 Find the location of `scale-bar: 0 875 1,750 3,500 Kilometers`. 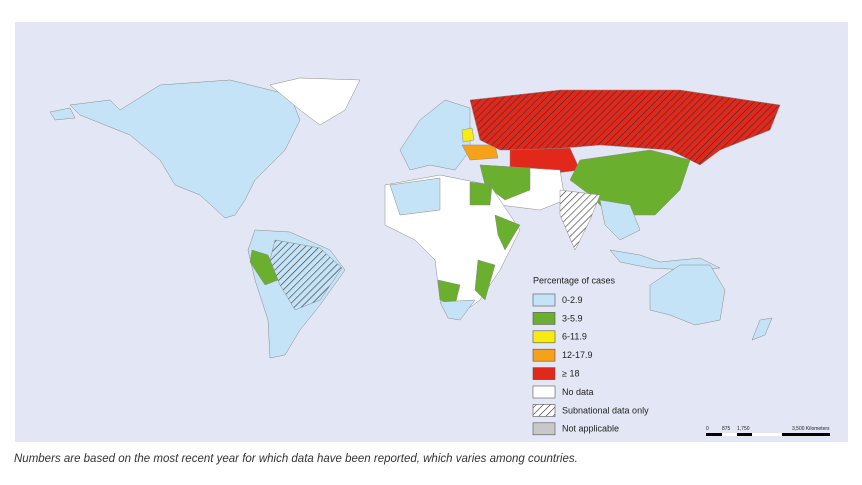

scale-bar: 0 875 1,750 3,500 Kilometers is located at coordinates (768, 431).